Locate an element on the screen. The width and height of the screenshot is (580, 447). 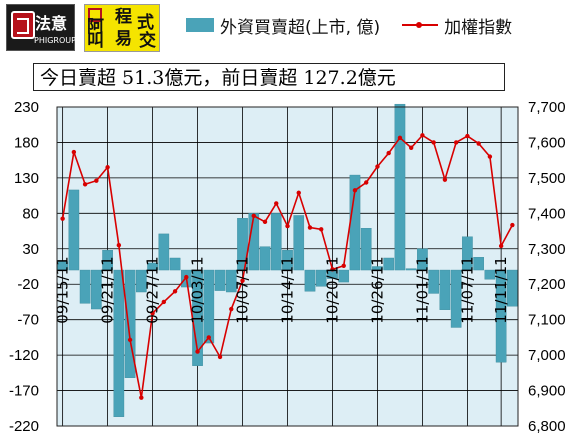
fagu-logo-subtext: PHIGROUP is located at coordinates (55, 40).